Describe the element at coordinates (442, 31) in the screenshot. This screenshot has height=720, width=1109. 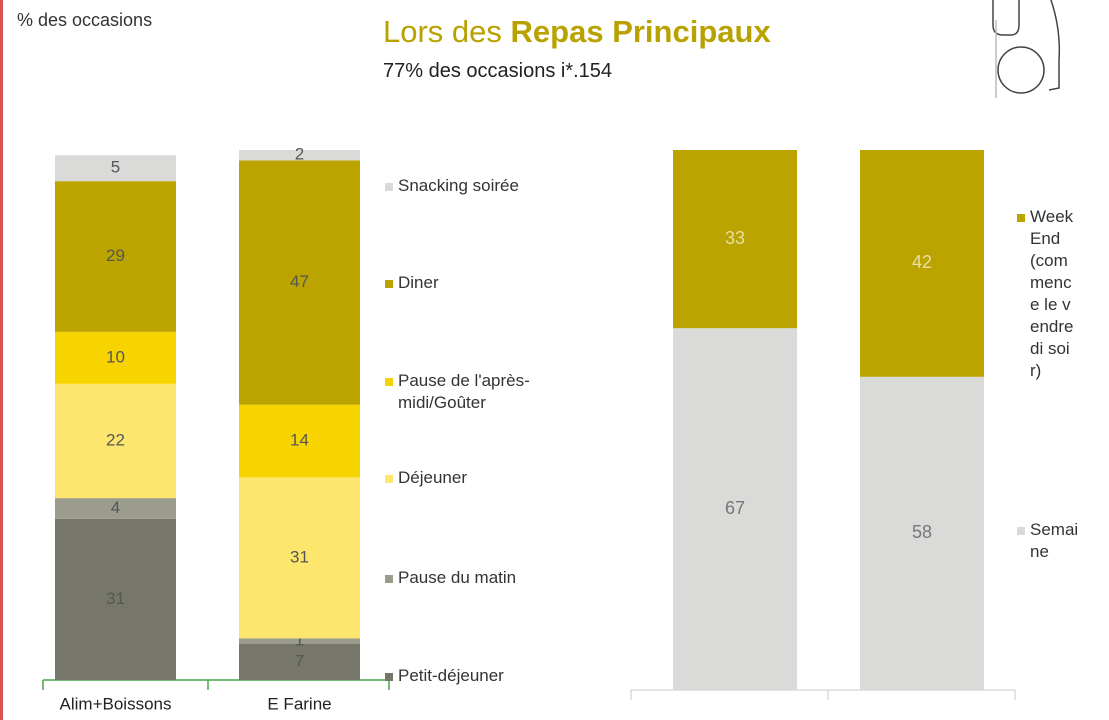
I see `title-prefix: Lors des` at that location.